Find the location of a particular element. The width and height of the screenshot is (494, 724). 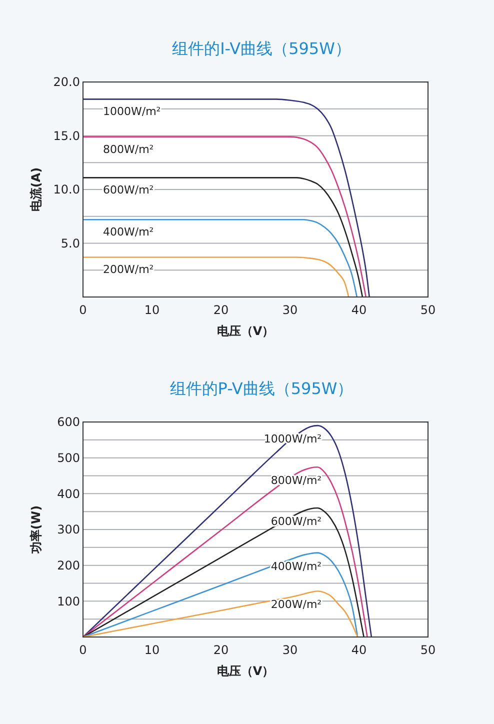

chart-title: 组件的P-V曲线（595W） is located at coordinates (262, 388).